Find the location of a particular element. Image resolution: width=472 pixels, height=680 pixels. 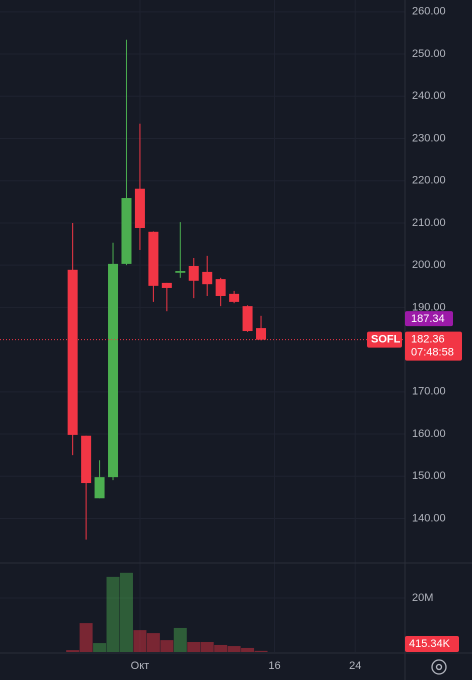

y-tick-label: 240.00 is located at coordinates (429, 96).